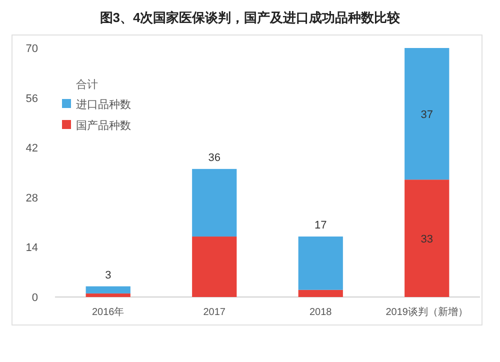 This screenshot has width=500, height=362. I want to click on x-tick-label: 2018, so click(321, 312).